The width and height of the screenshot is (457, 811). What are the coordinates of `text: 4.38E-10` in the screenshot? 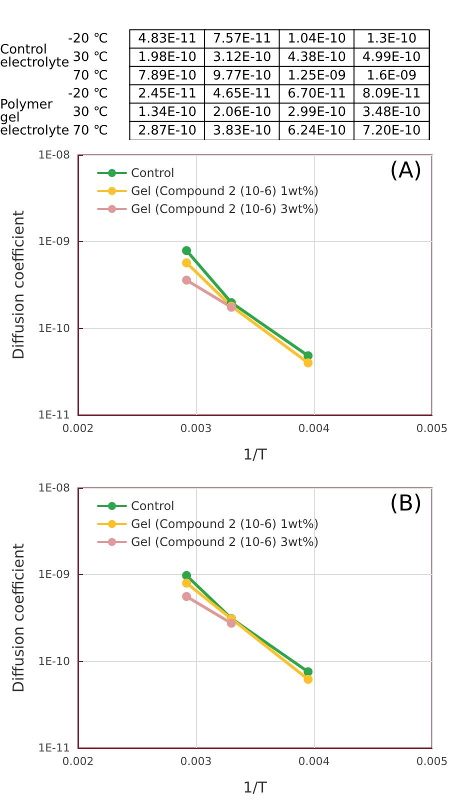 It's located at (317, 57).